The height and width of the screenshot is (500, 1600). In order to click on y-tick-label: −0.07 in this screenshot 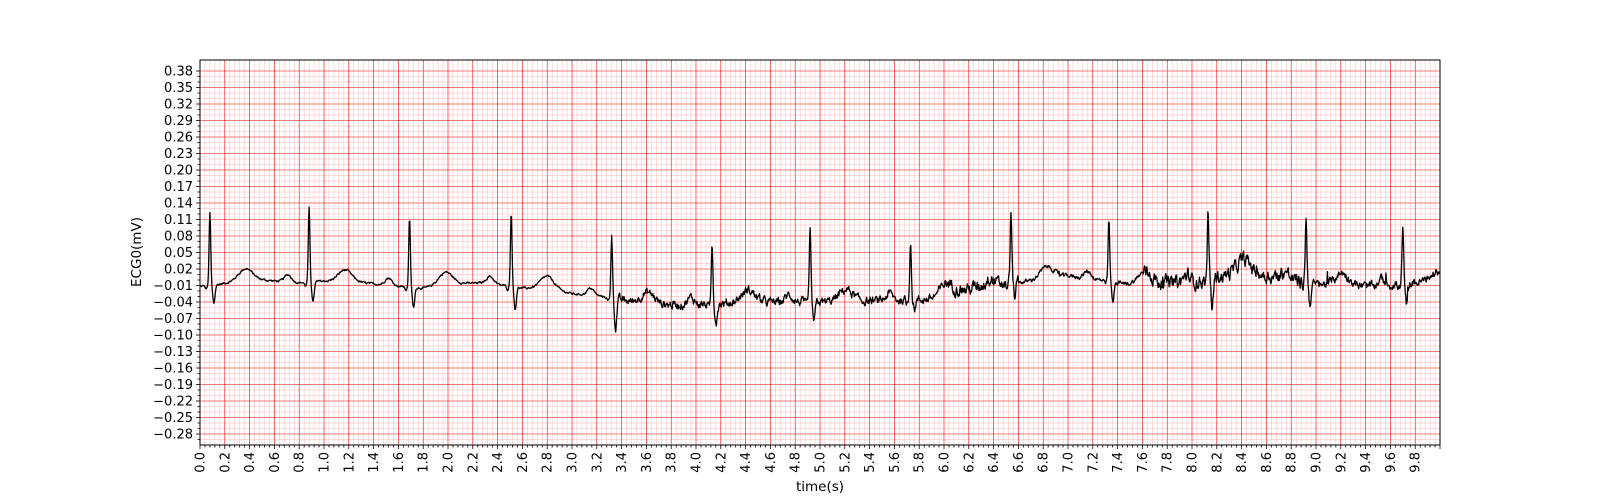, I will do `click(173, 319)`.